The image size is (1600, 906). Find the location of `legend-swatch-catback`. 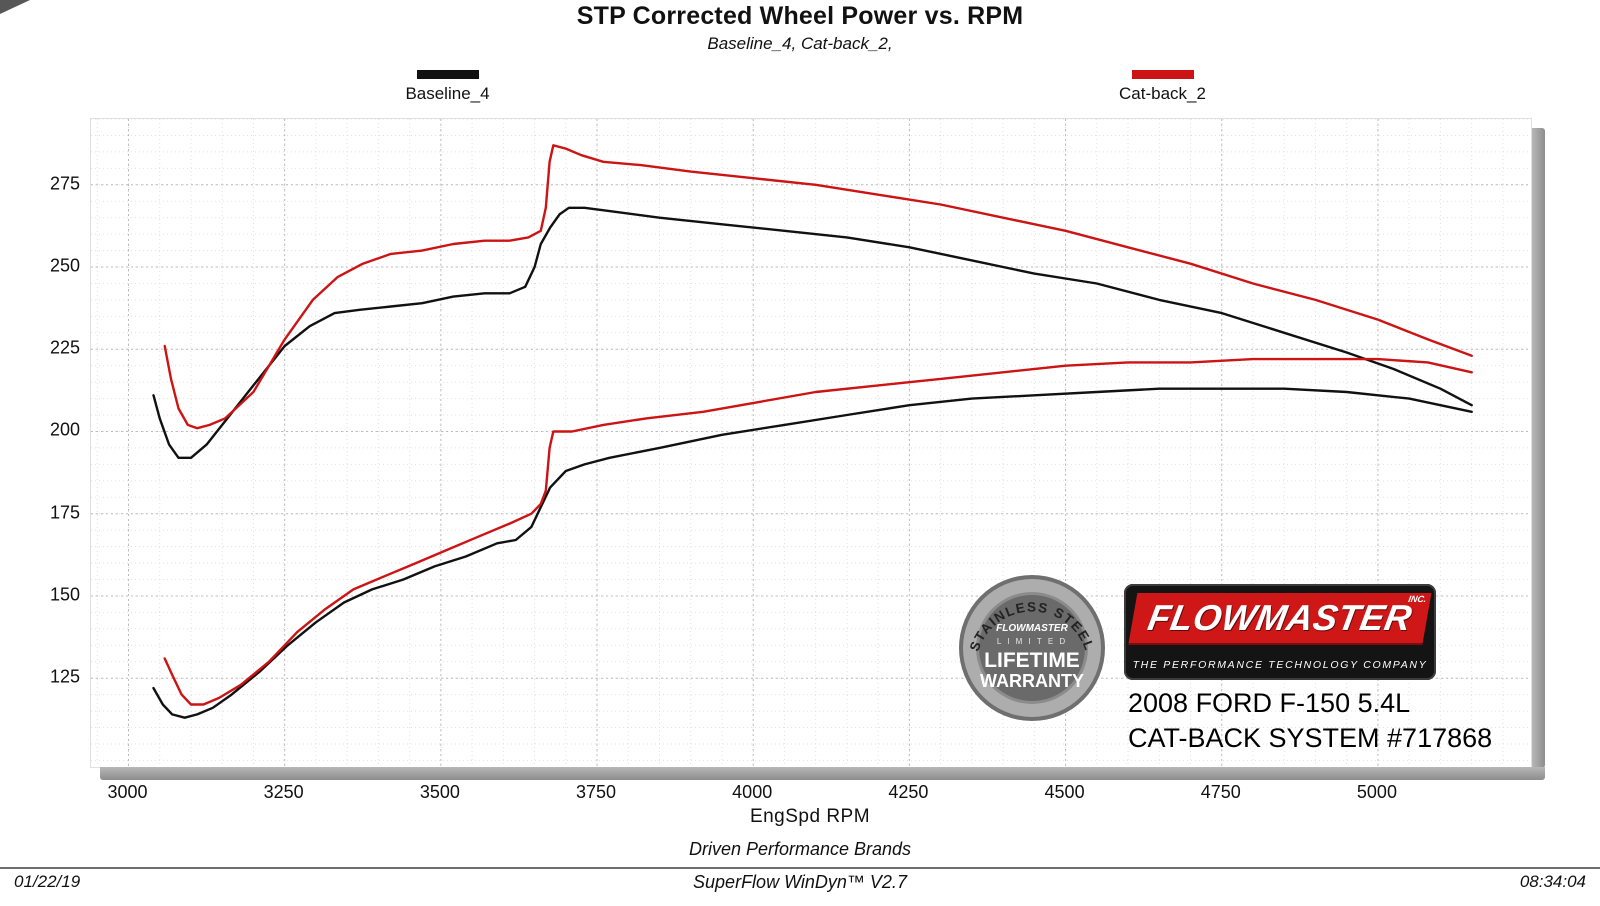

legend-swatch-catback is located at coordinates (1162, 74).